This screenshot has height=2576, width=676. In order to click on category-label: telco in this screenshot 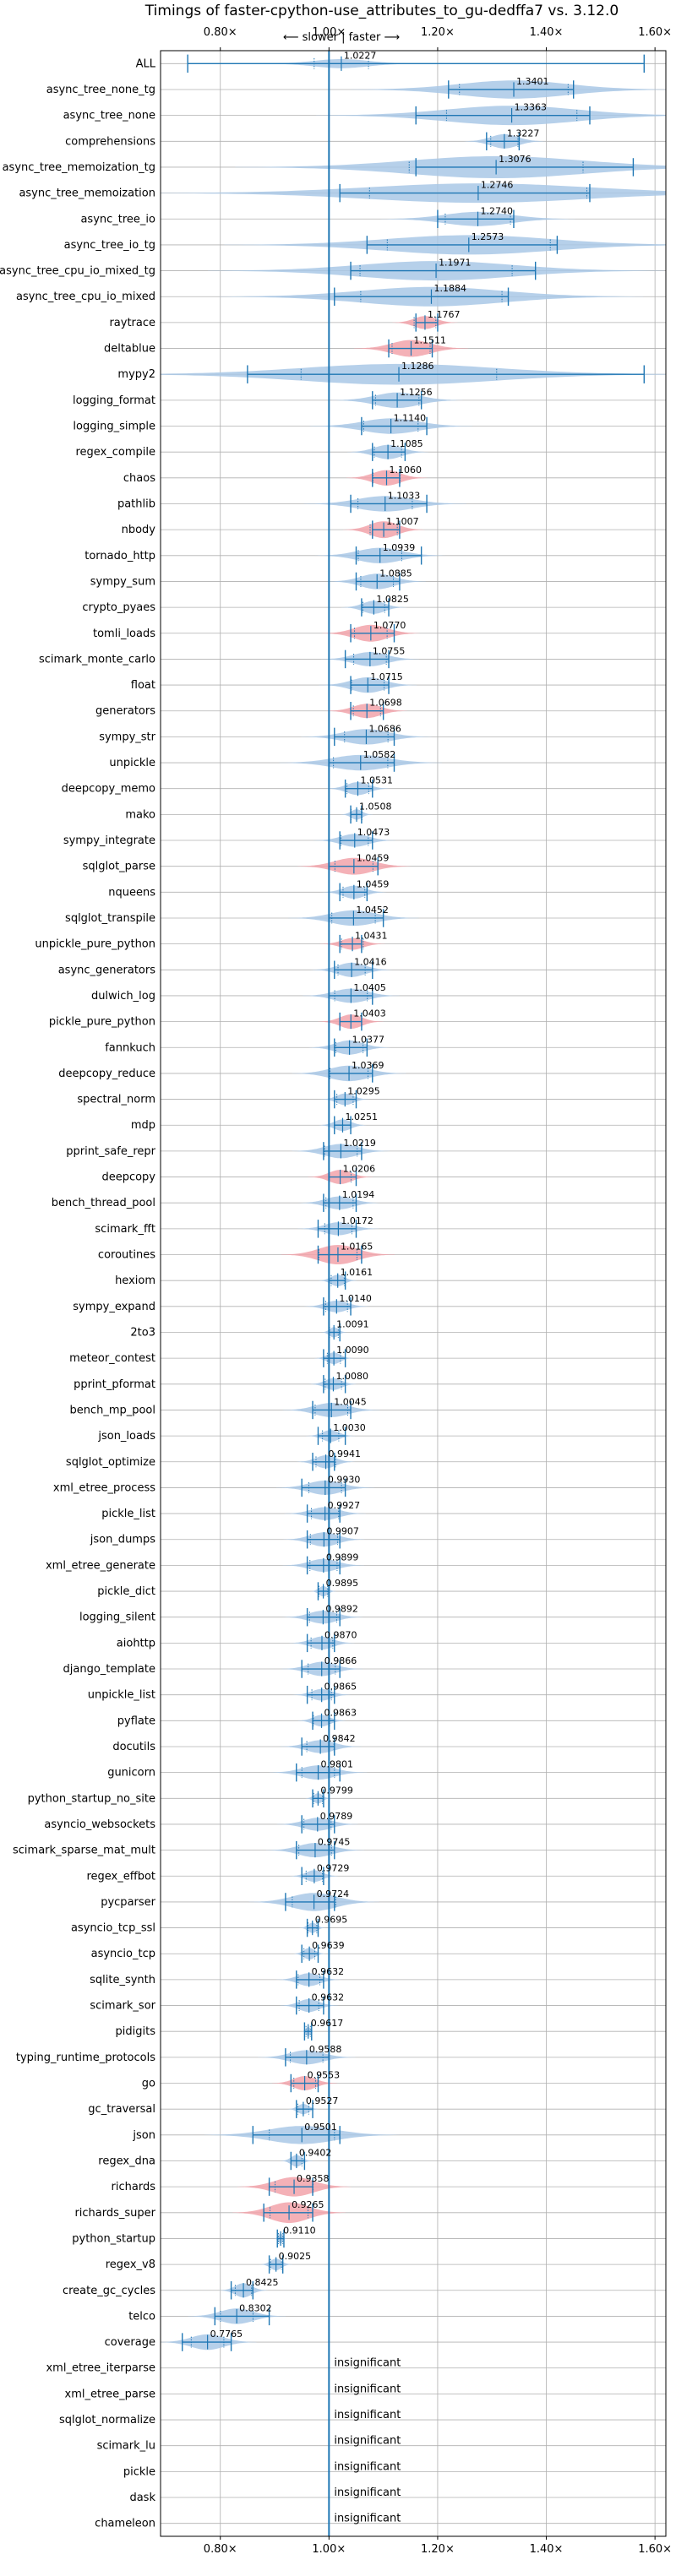, I will do `click(141, 2316)`.